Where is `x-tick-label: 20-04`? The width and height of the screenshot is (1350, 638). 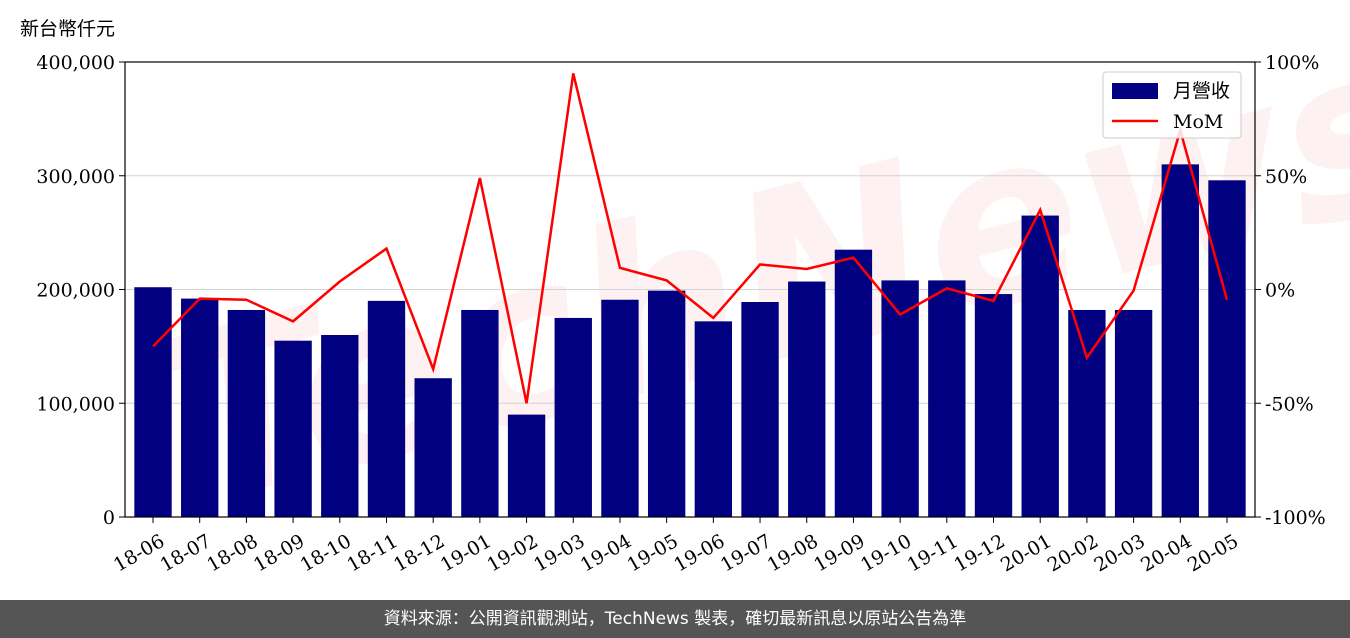
x-tick-label: 20-04 is located at coordinates (1166, 553).